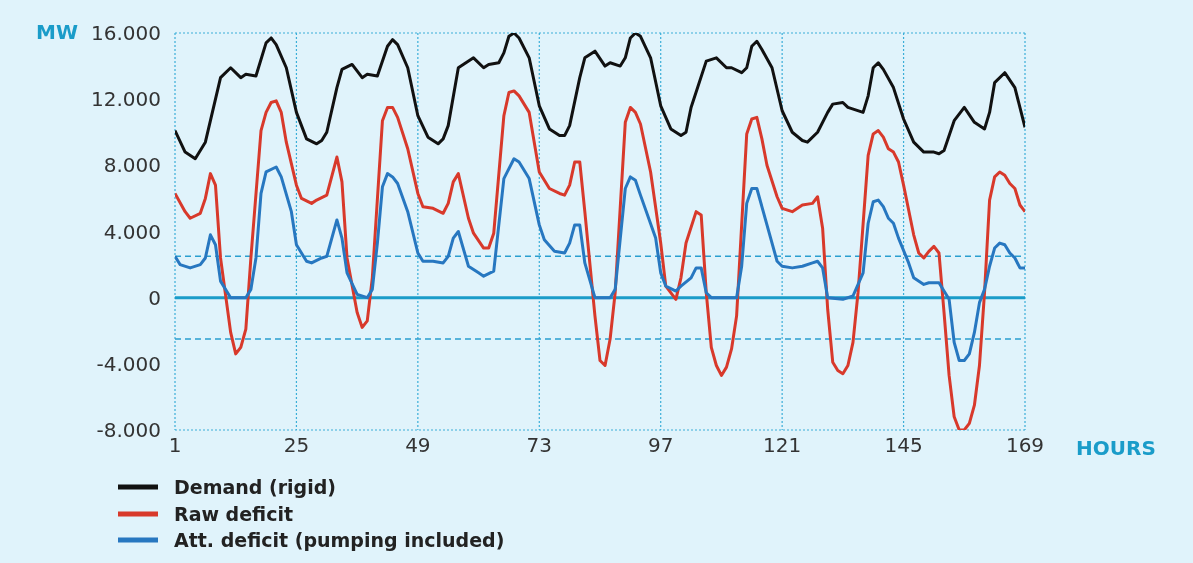  Describe the element at coordinates (175, 445) in the screenshot. I see `x-tick-label: 1` at that location.